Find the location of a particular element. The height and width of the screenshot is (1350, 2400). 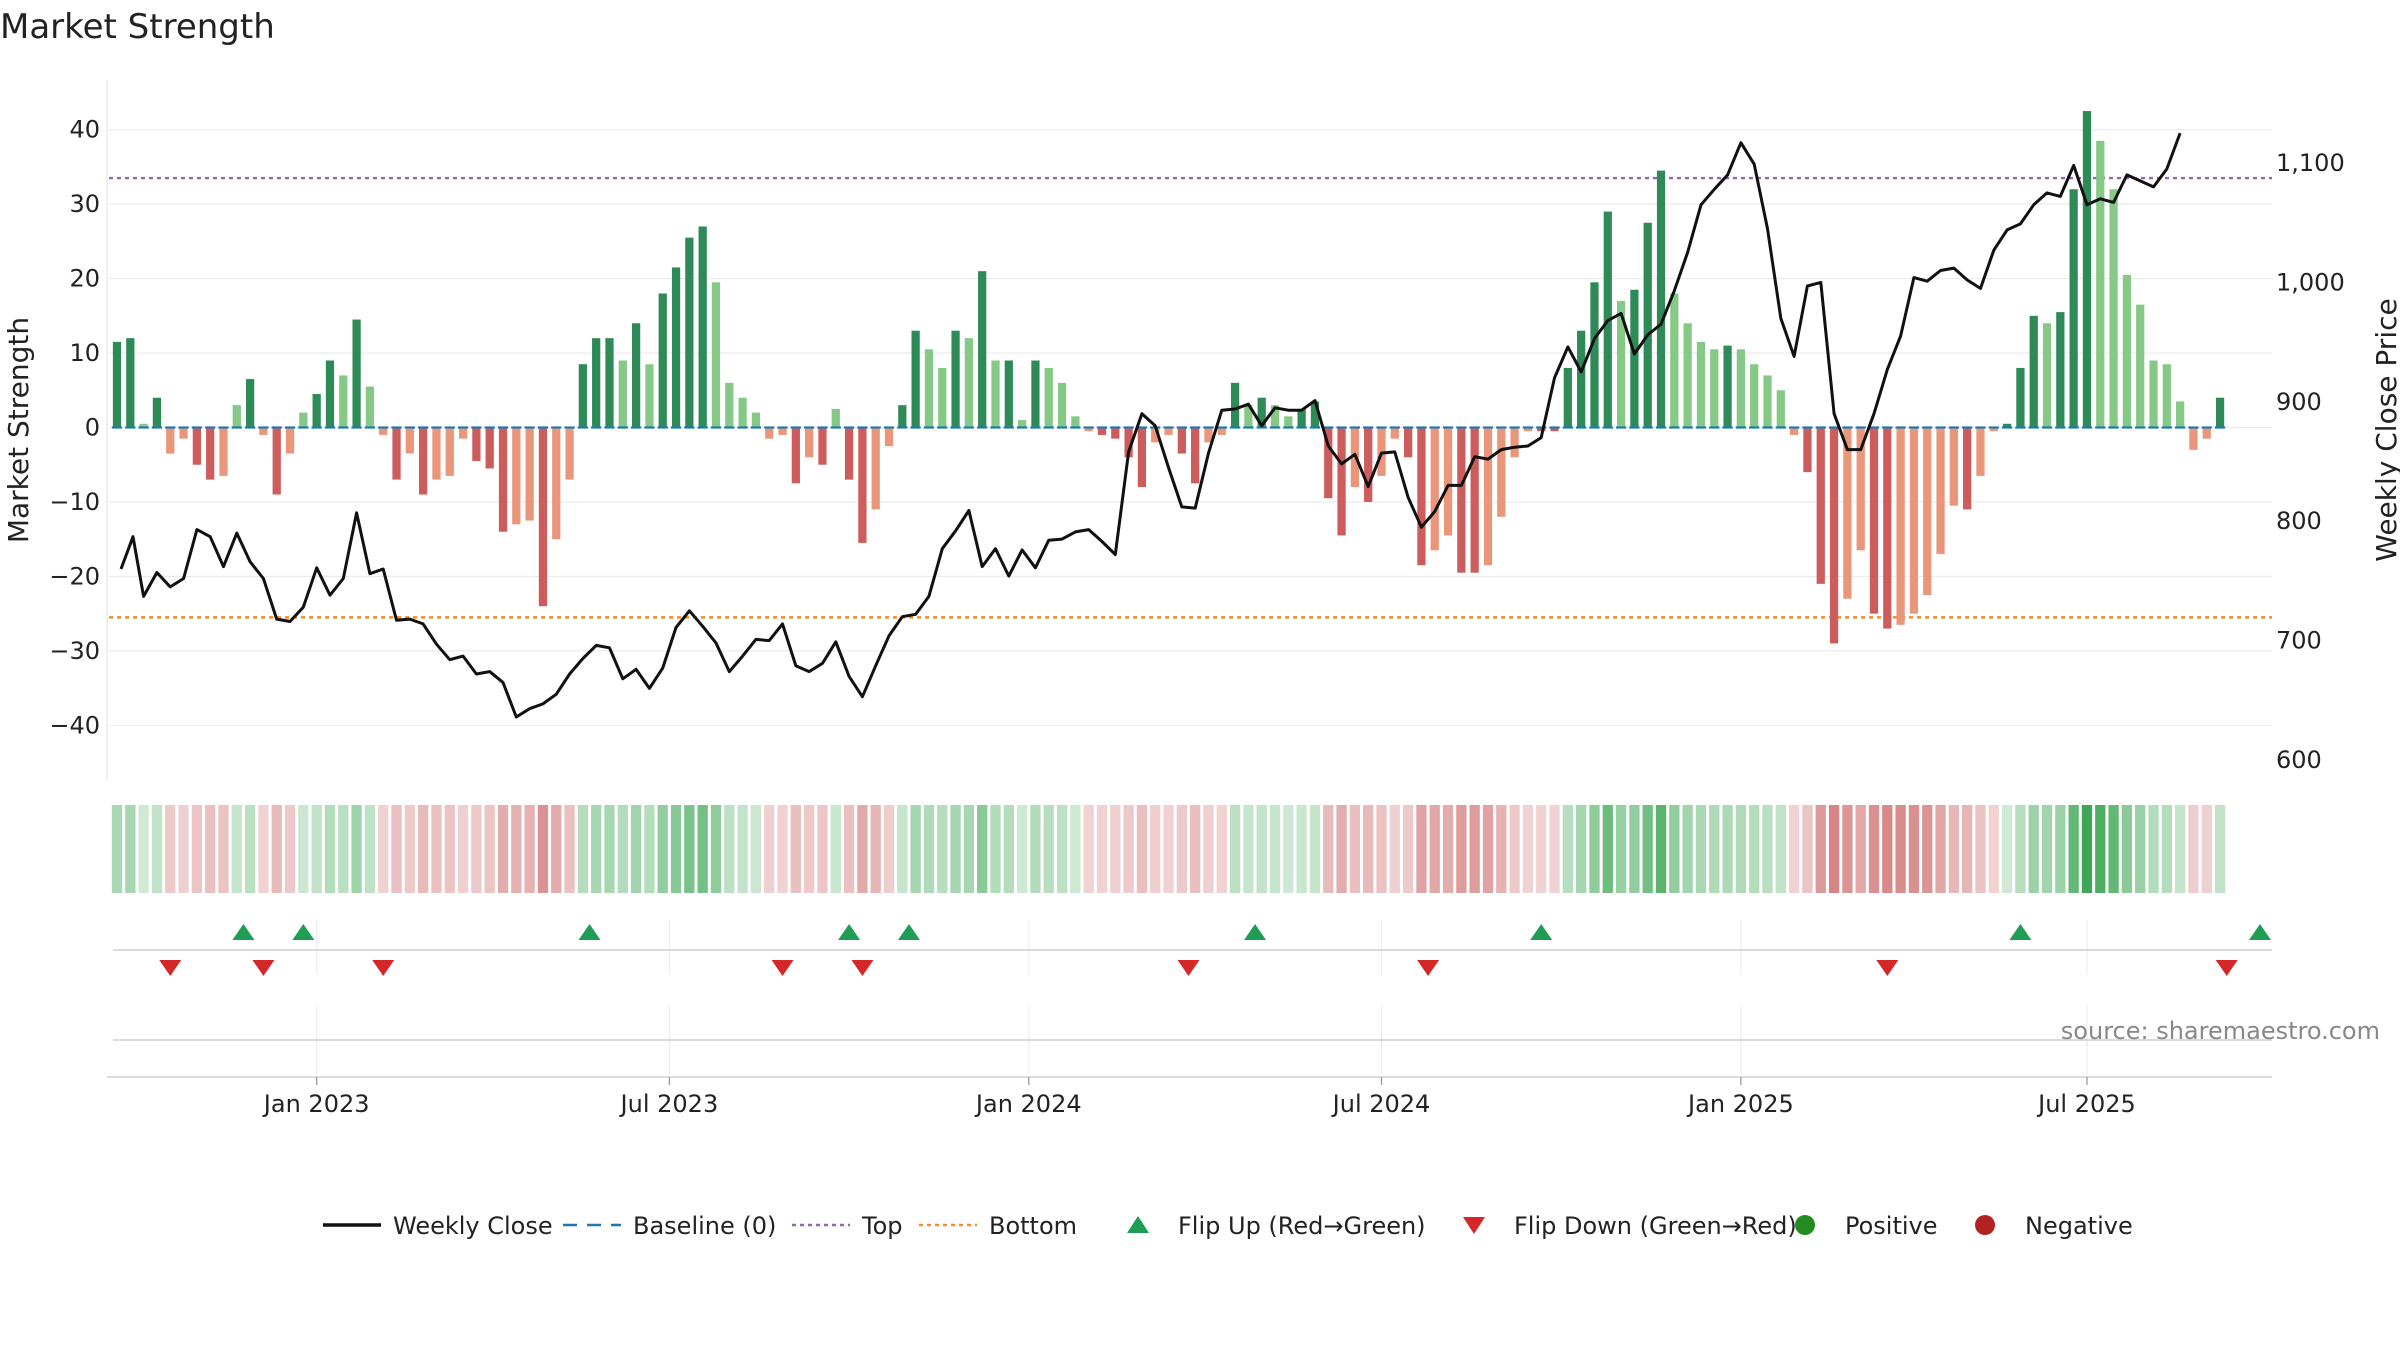

y2-tick-label: 600 is located at coordinates (2299, 760).